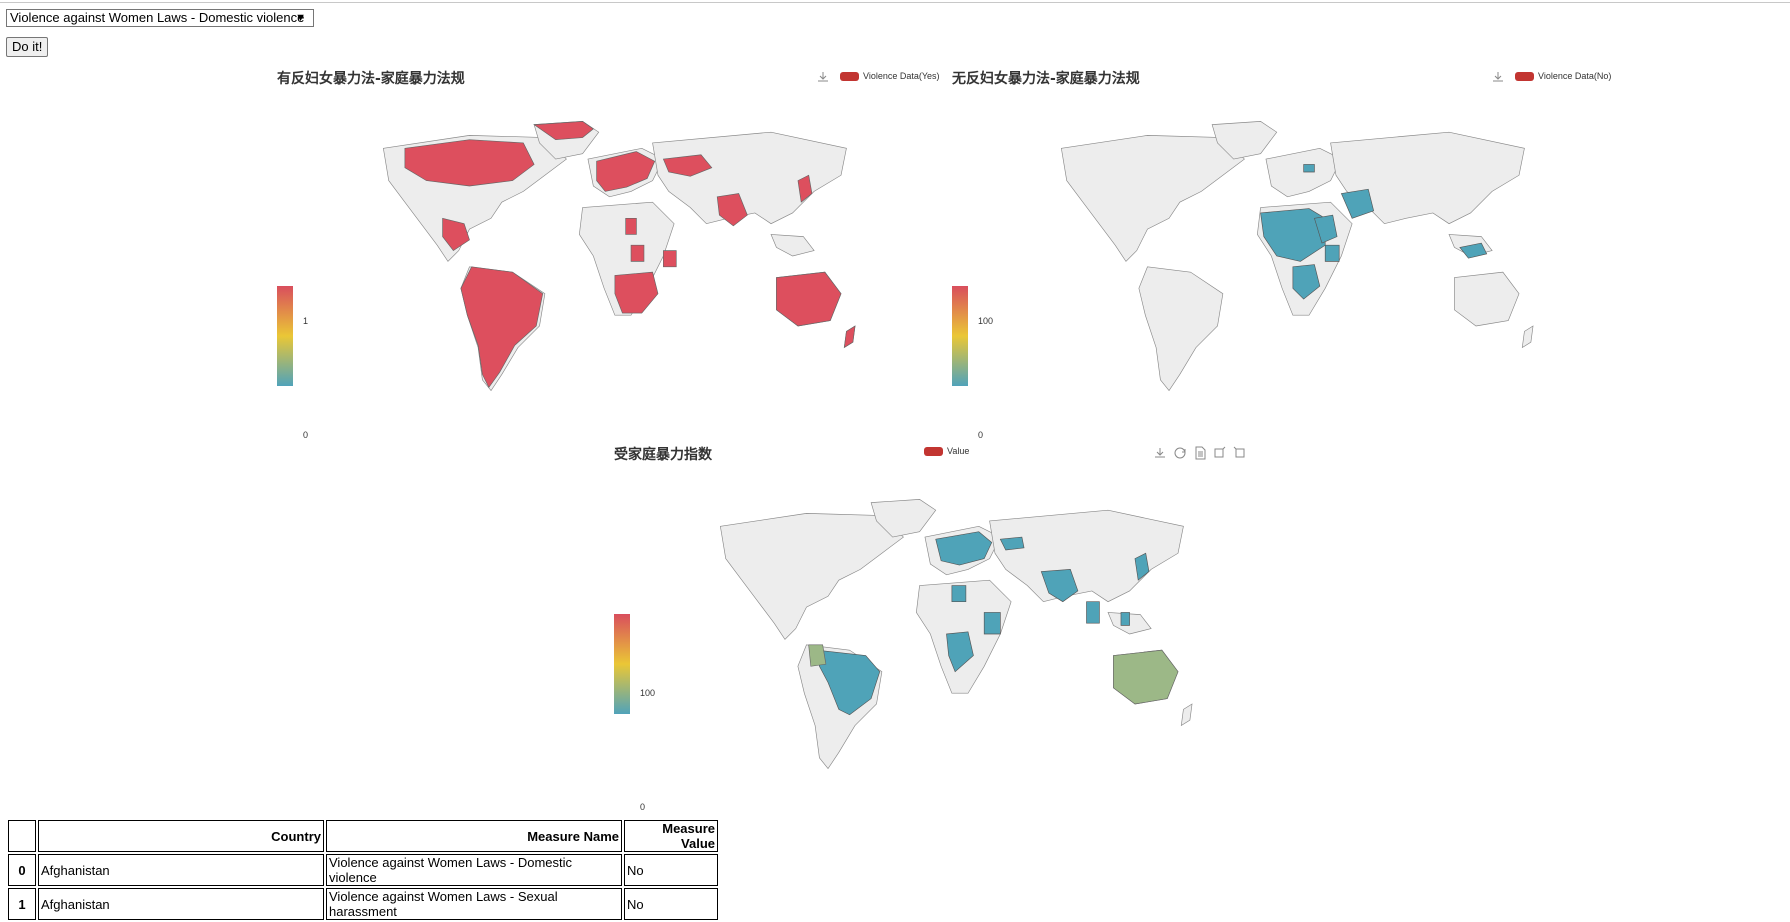 The width and height of the screenshot is (1790, 922). I want to click on row-index: 1, so click(22, 904).